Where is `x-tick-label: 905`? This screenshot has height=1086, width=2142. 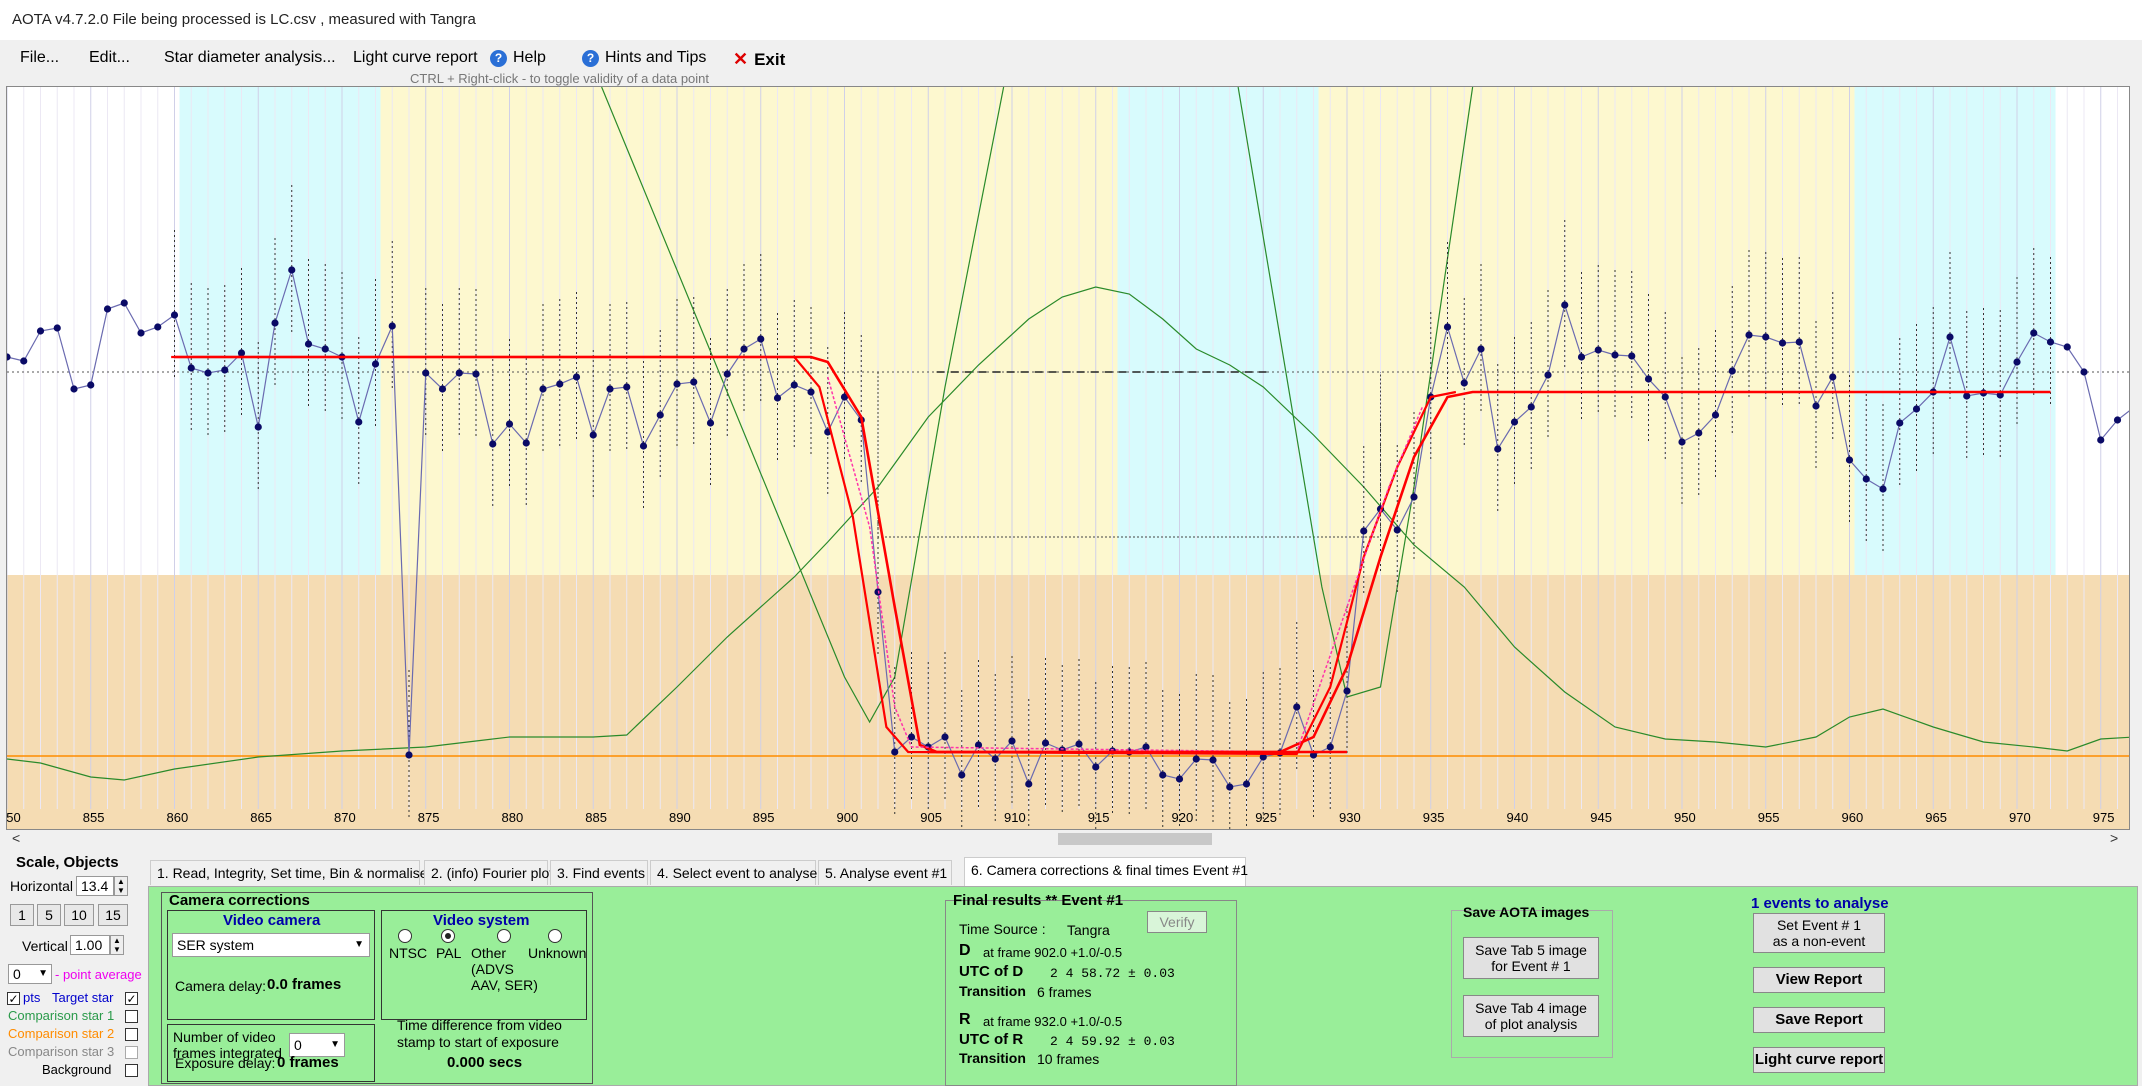 x-tick-label: 905 is located at coordinates (931, 817).